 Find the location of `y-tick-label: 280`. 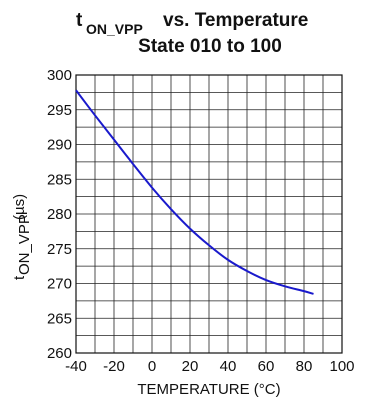

y-tick-label: 280 is located at coordinates (59, 214).